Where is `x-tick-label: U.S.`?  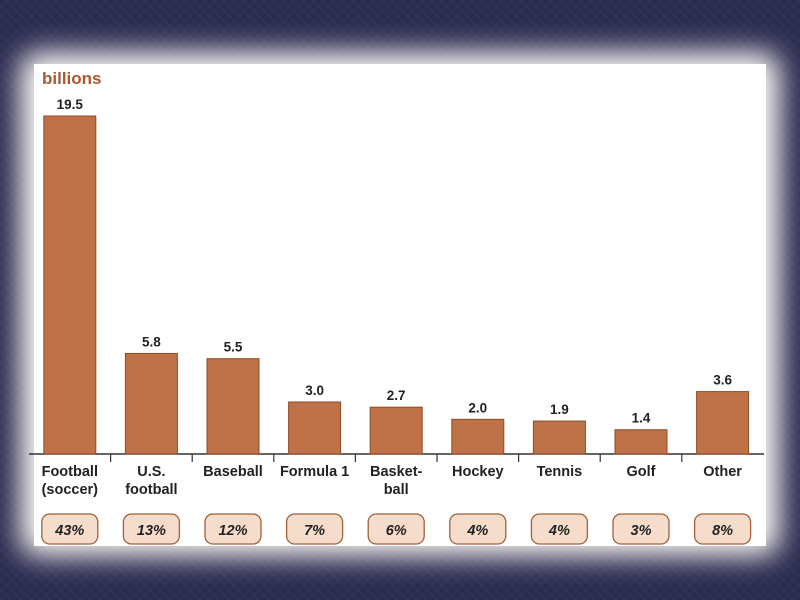 x-tick-label: U.S. is located at coordinates (151, 472).